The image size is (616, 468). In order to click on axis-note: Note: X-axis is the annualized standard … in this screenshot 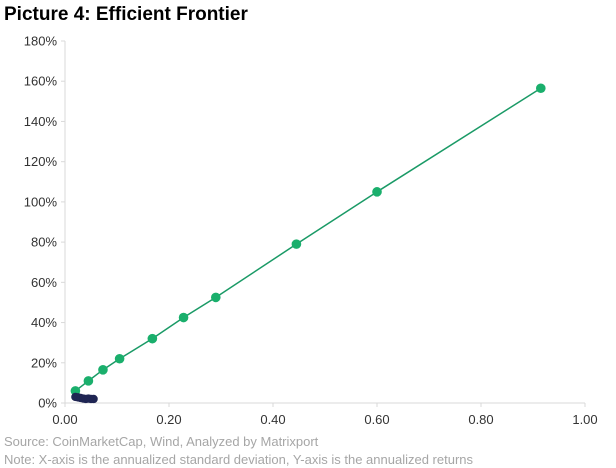, I will do `click(239, 459)`.